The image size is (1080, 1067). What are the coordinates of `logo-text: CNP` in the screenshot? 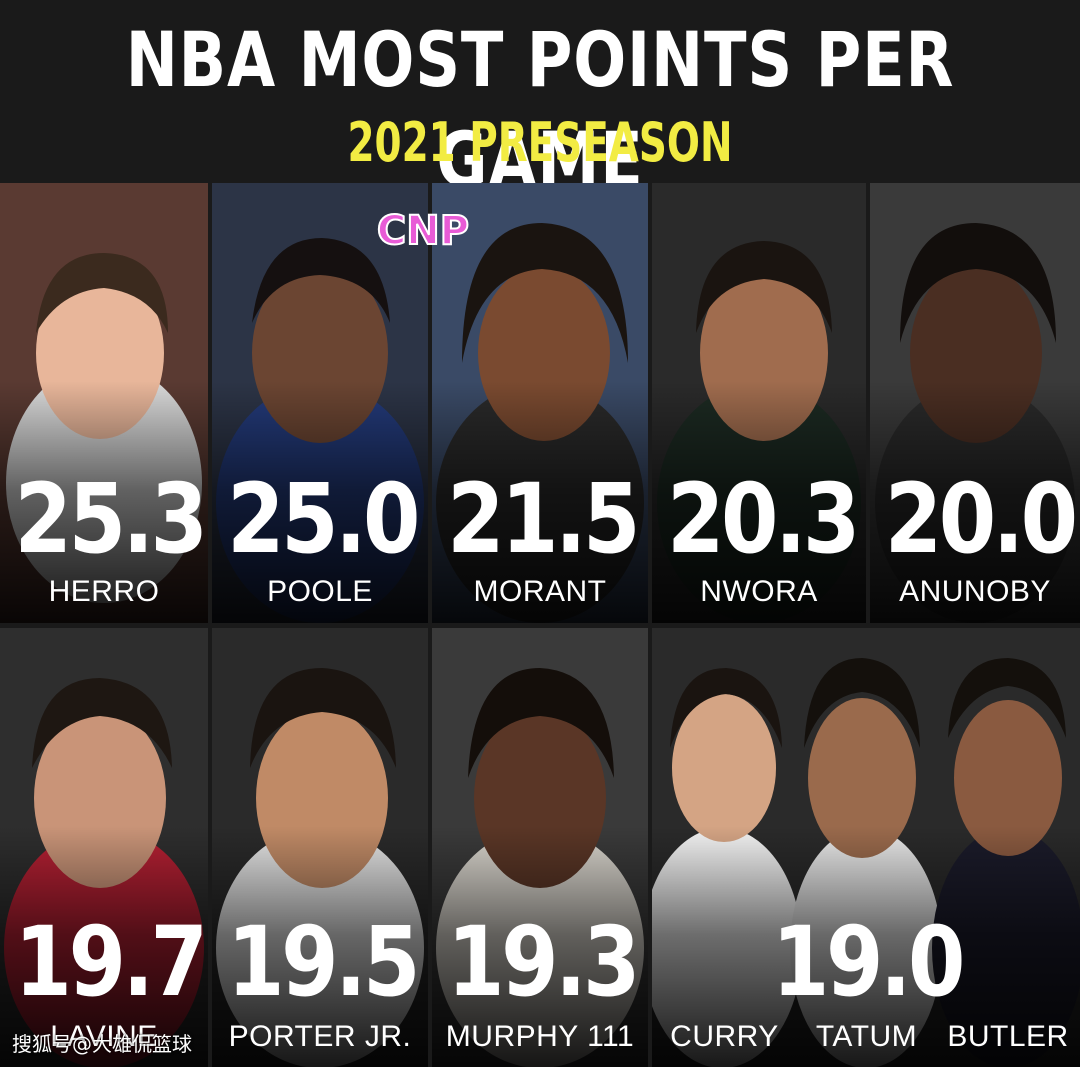 It's located at (423, 231).